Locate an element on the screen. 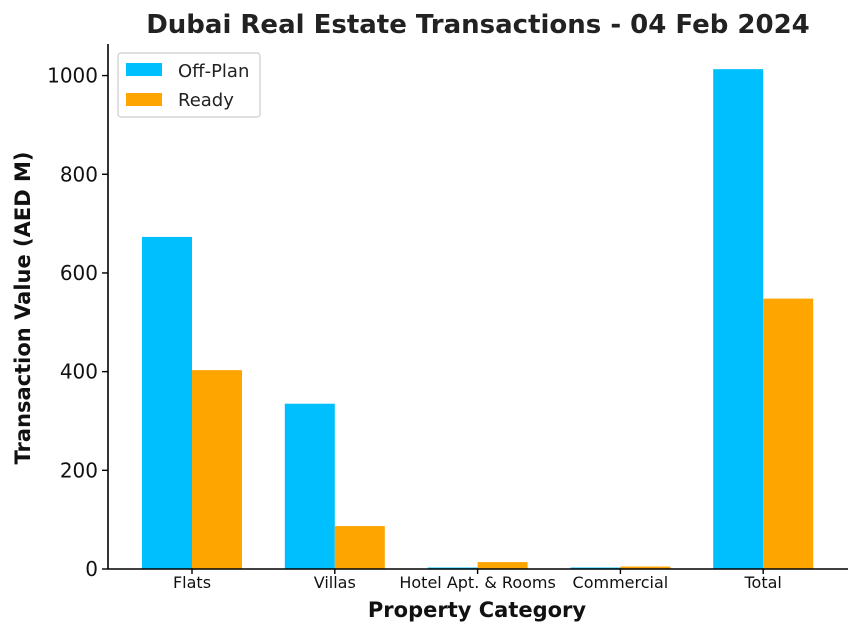  x-tick-label: Hotel Apt. & Rooms is located at coordinates (477, 582).